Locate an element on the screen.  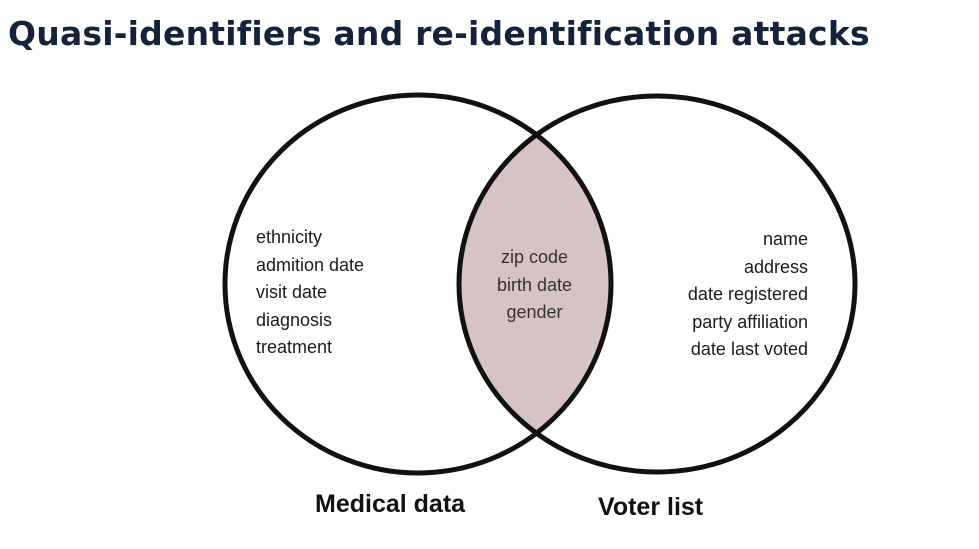
list-item: diagnosis is located at coordinates (294, 319).